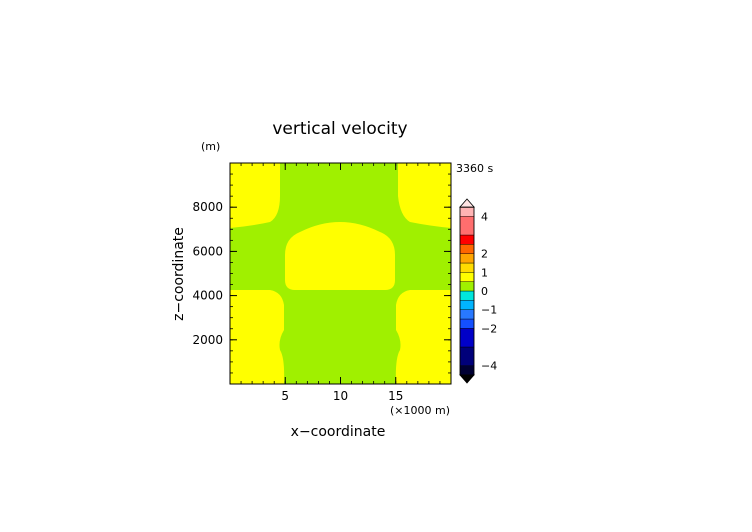  What do you see at coordinates (489, 310) in the screenshot?
I see `colorbar-tick-label: −1` at bounding box center [489, 310].